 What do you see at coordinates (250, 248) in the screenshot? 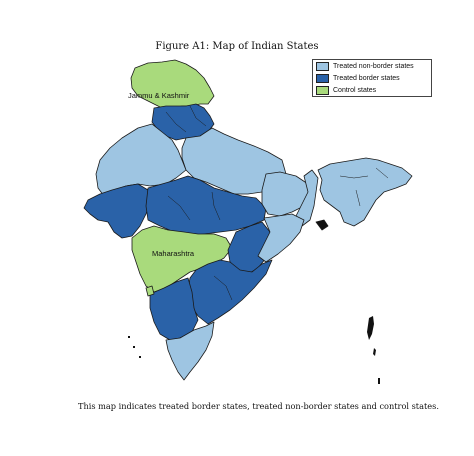
I see `chhattisgarh-region` at bounding box center [250, 248].